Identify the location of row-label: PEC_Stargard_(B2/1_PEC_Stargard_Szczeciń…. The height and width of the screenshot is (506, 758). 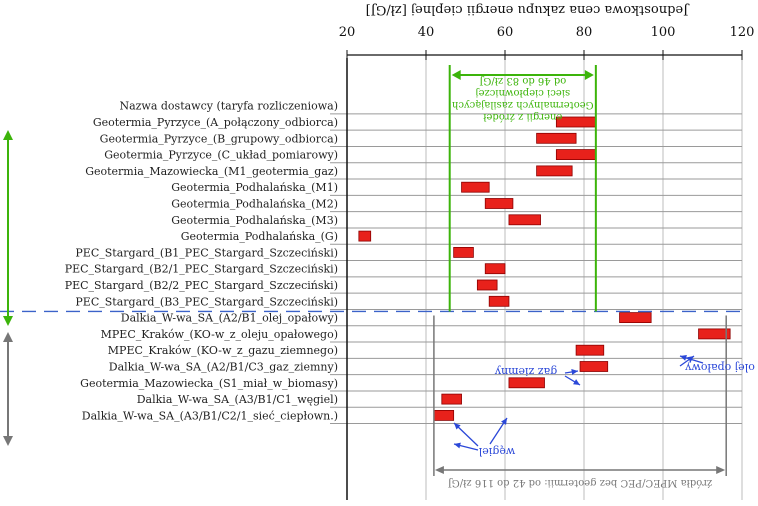
(201, 269).